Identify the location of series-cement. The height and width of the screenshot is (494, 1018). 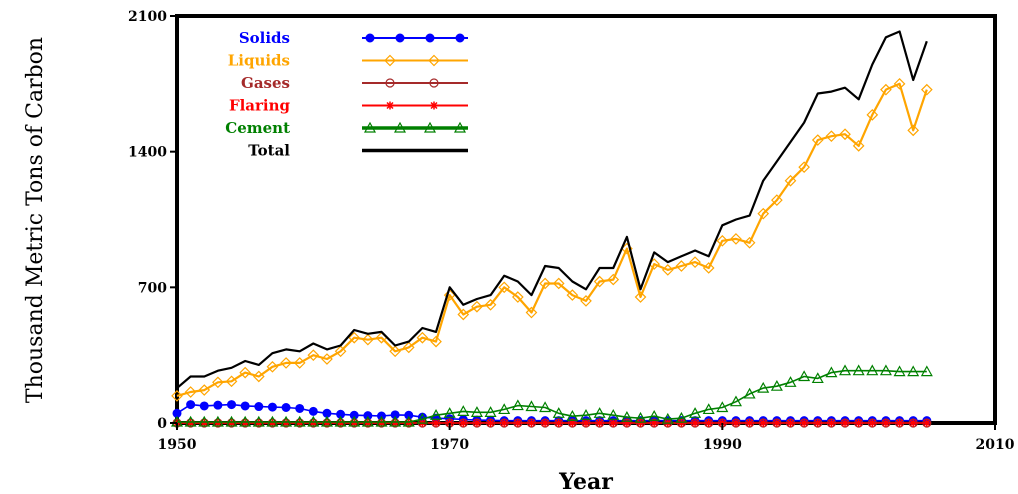
(551, 395).